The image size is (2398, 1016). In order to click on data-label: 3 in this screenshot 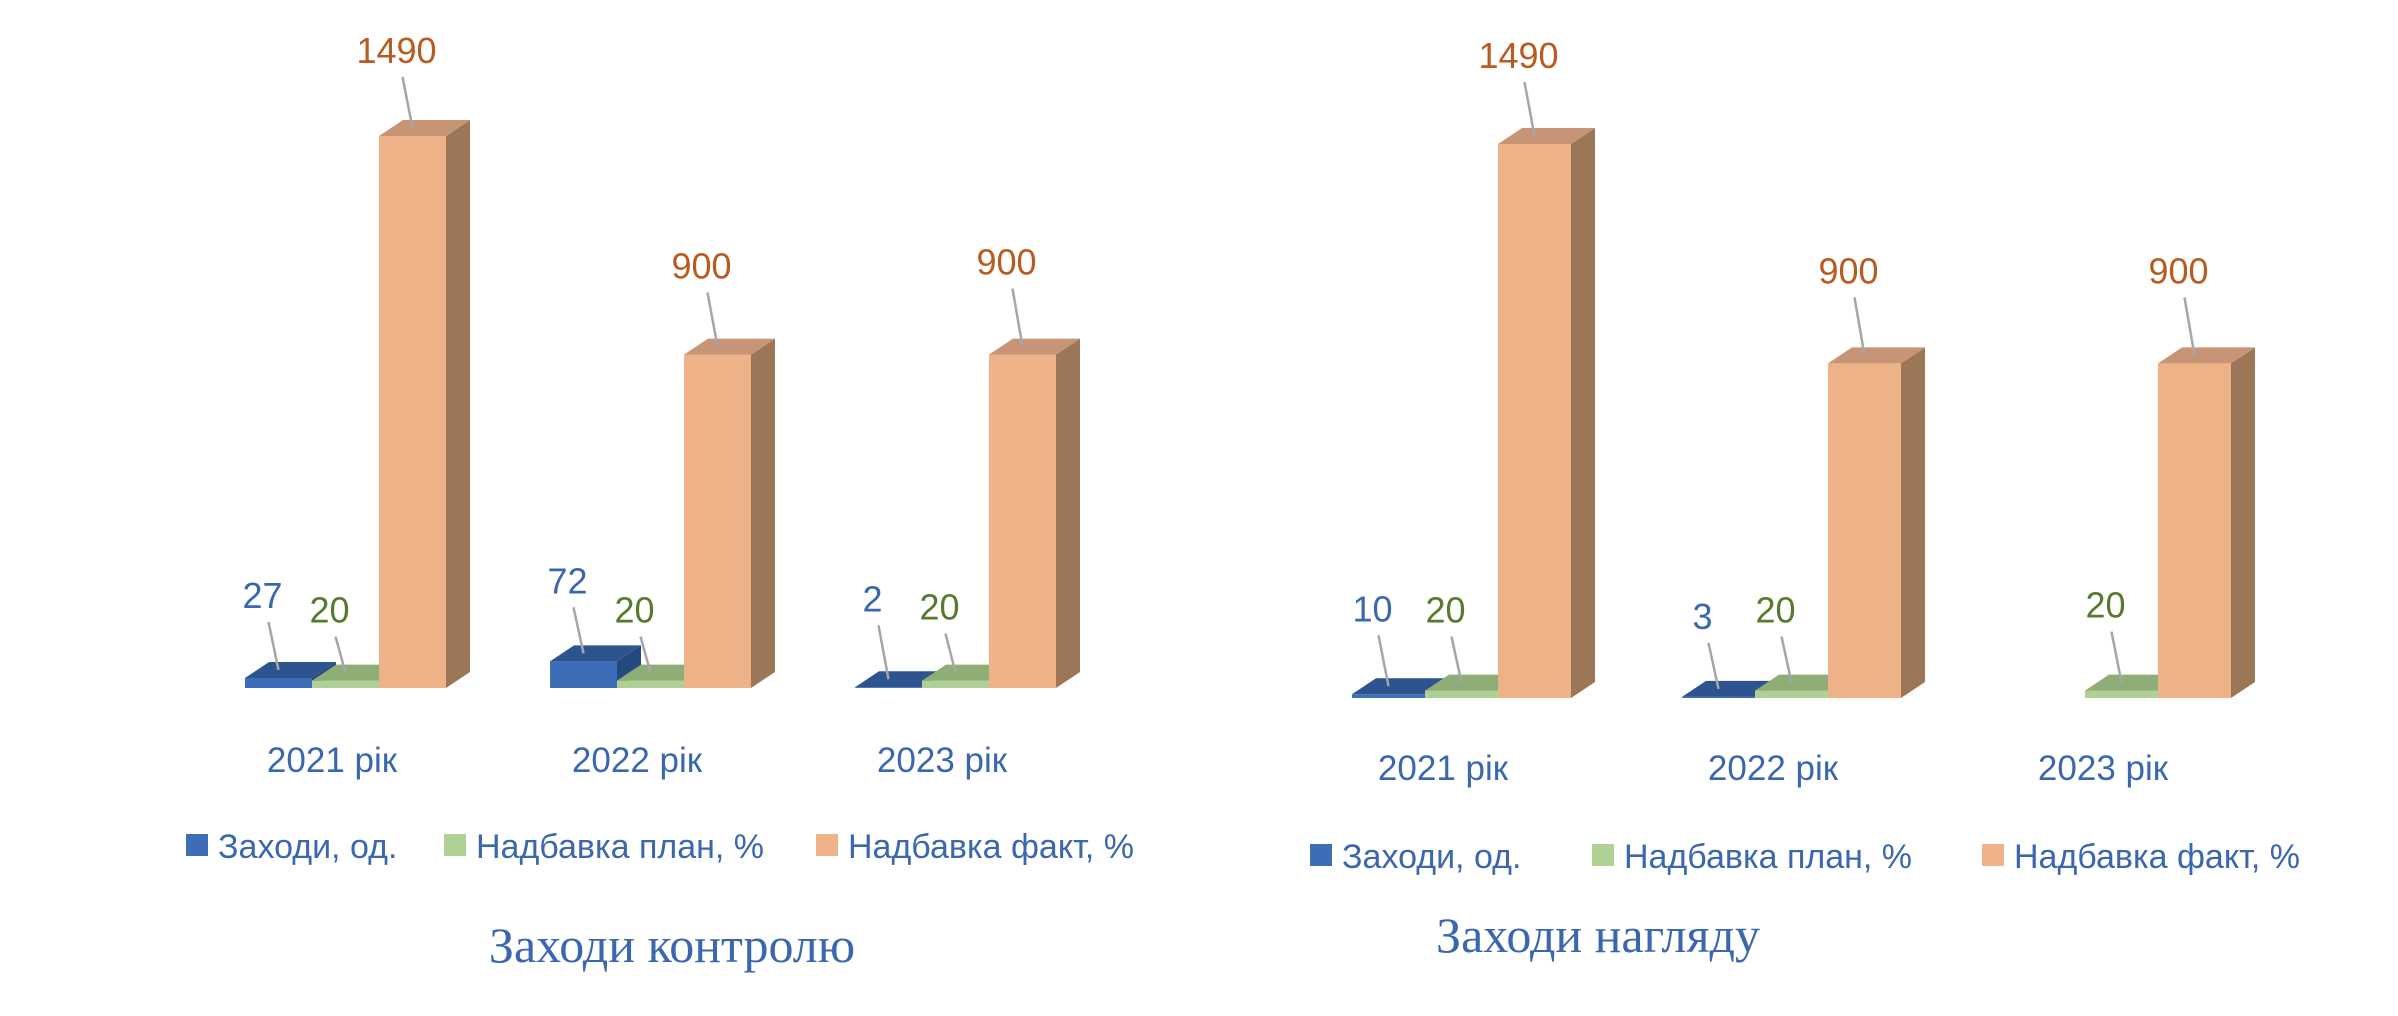, I will do `click(1702, 616)`.